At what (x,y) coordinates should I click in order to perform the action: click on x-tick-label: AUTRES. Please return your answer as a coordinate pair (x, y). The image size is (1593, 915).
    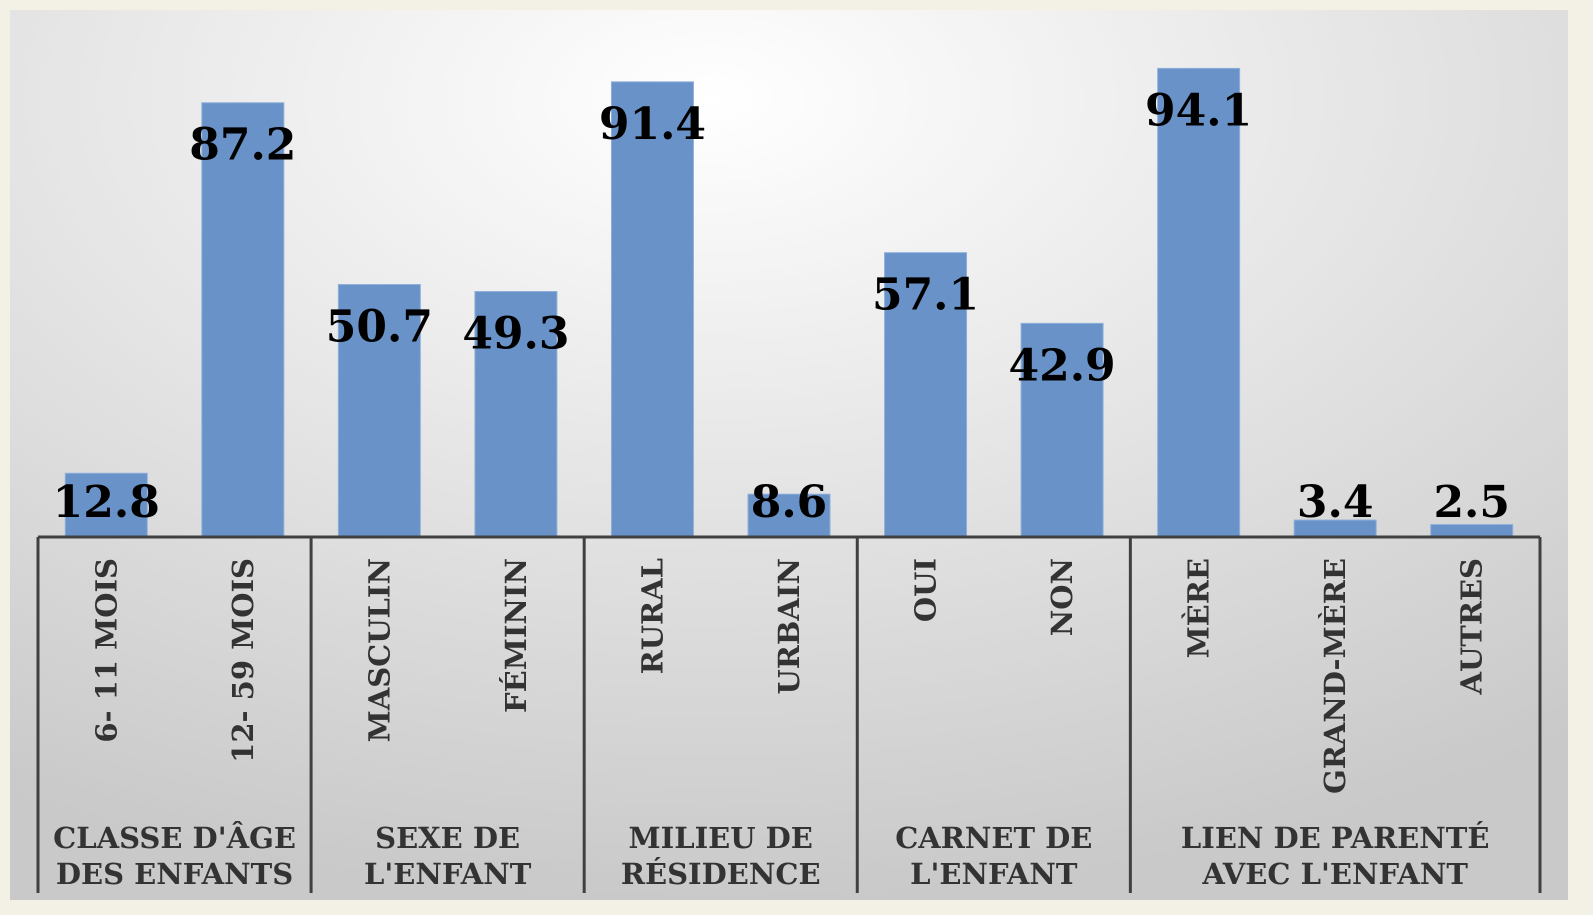
    Looking at the image, I should click on (1472, 627).